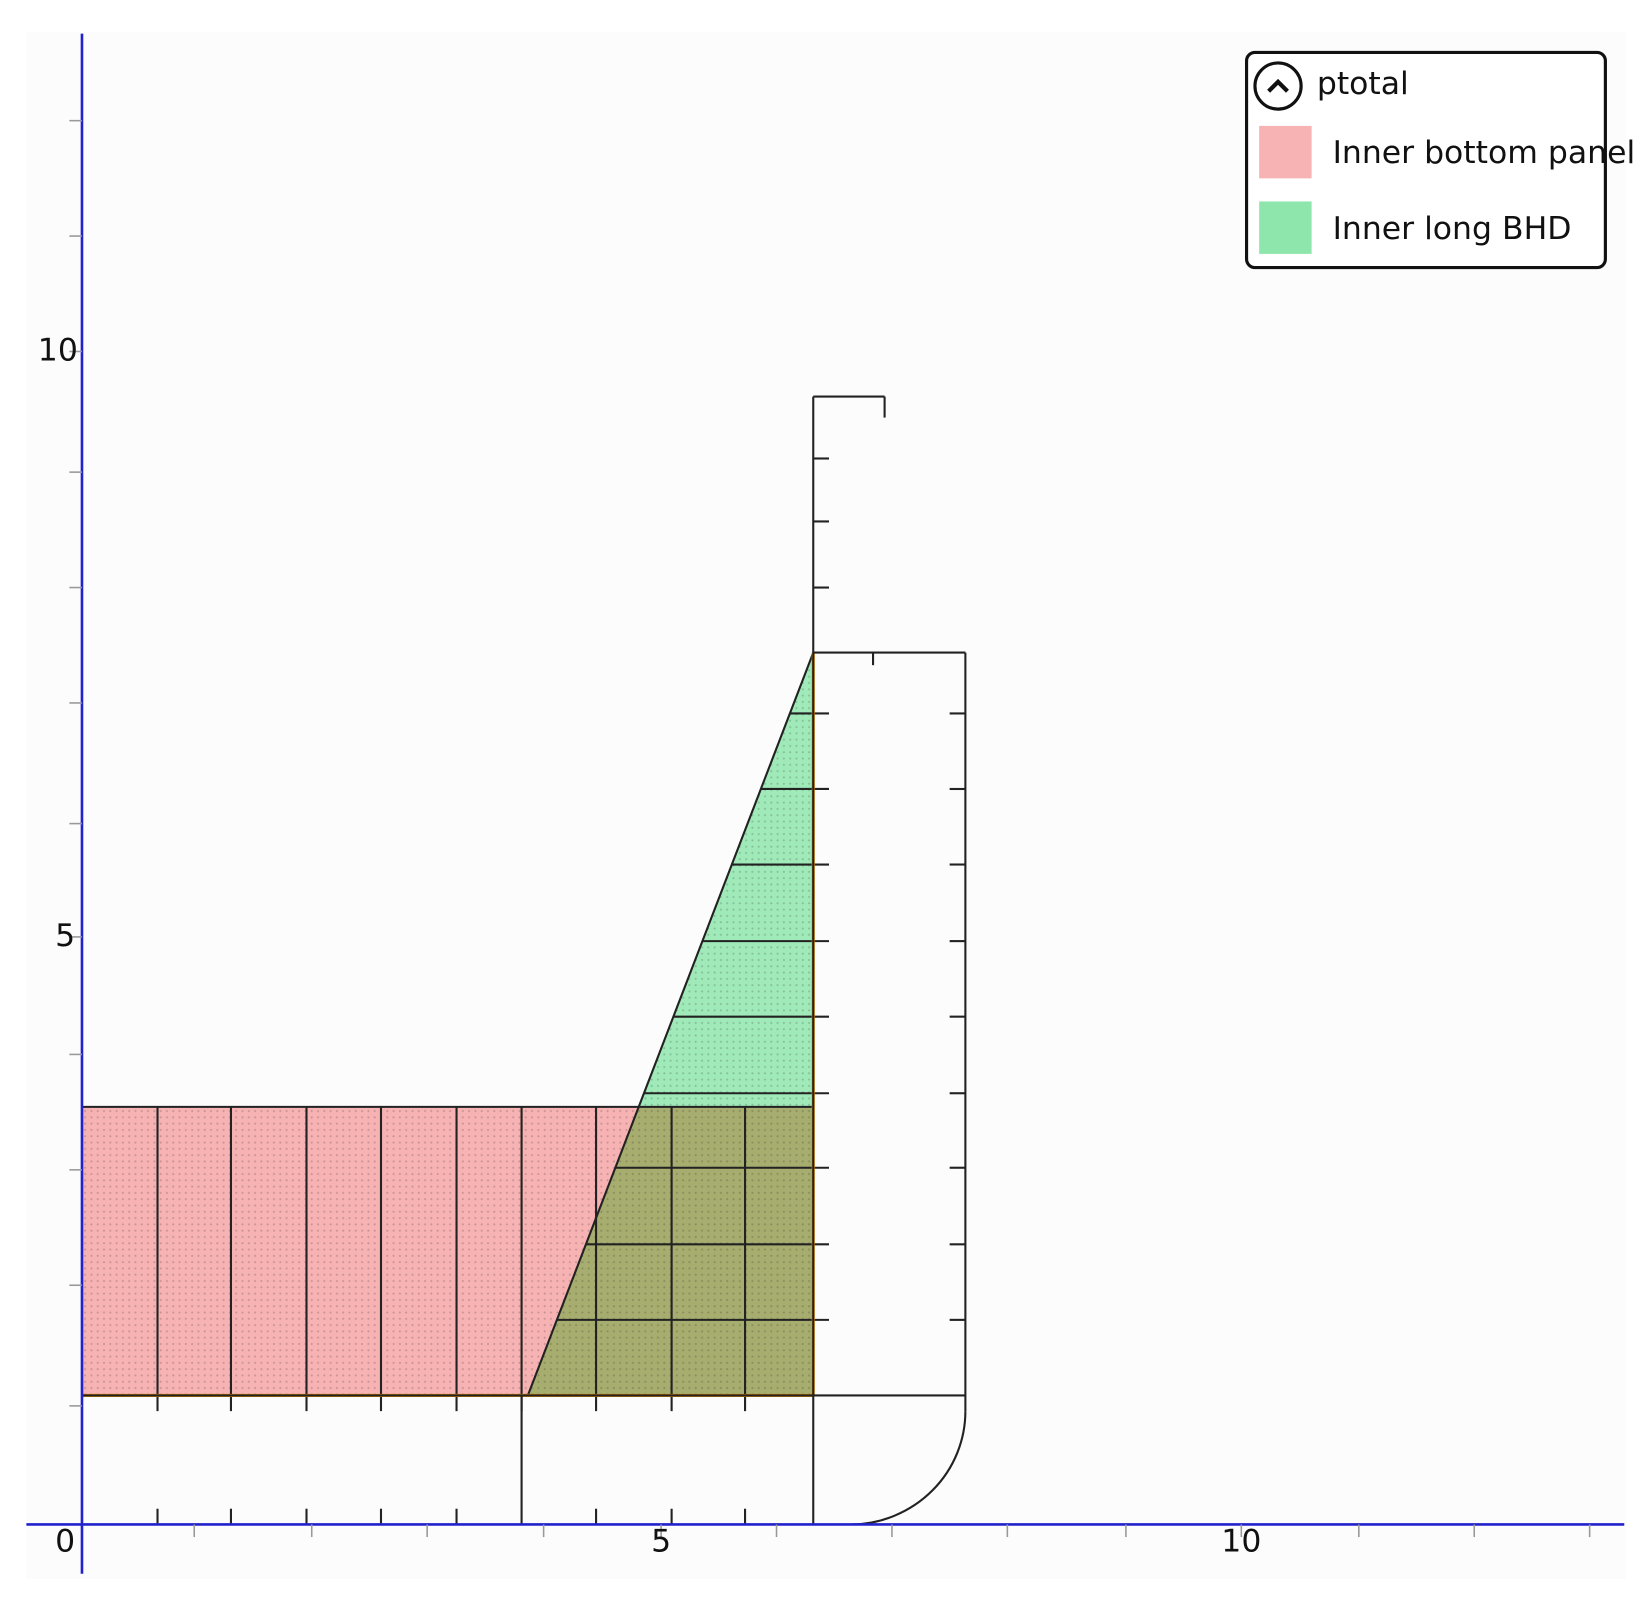  I want to click on line, so click(670, 1024).